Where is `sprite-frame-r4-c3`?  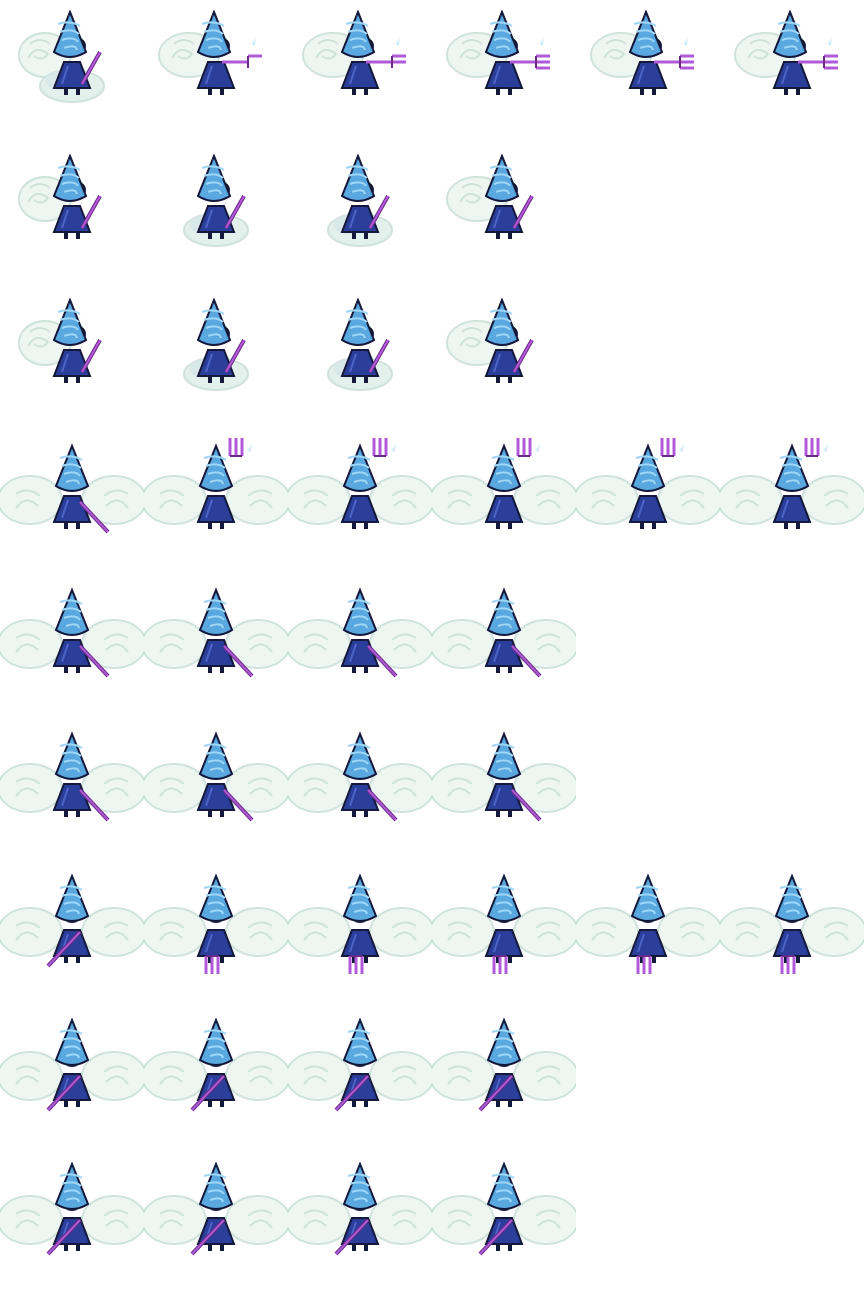
sprite-frame-r4-c3 is located at coordinates (360, 504).